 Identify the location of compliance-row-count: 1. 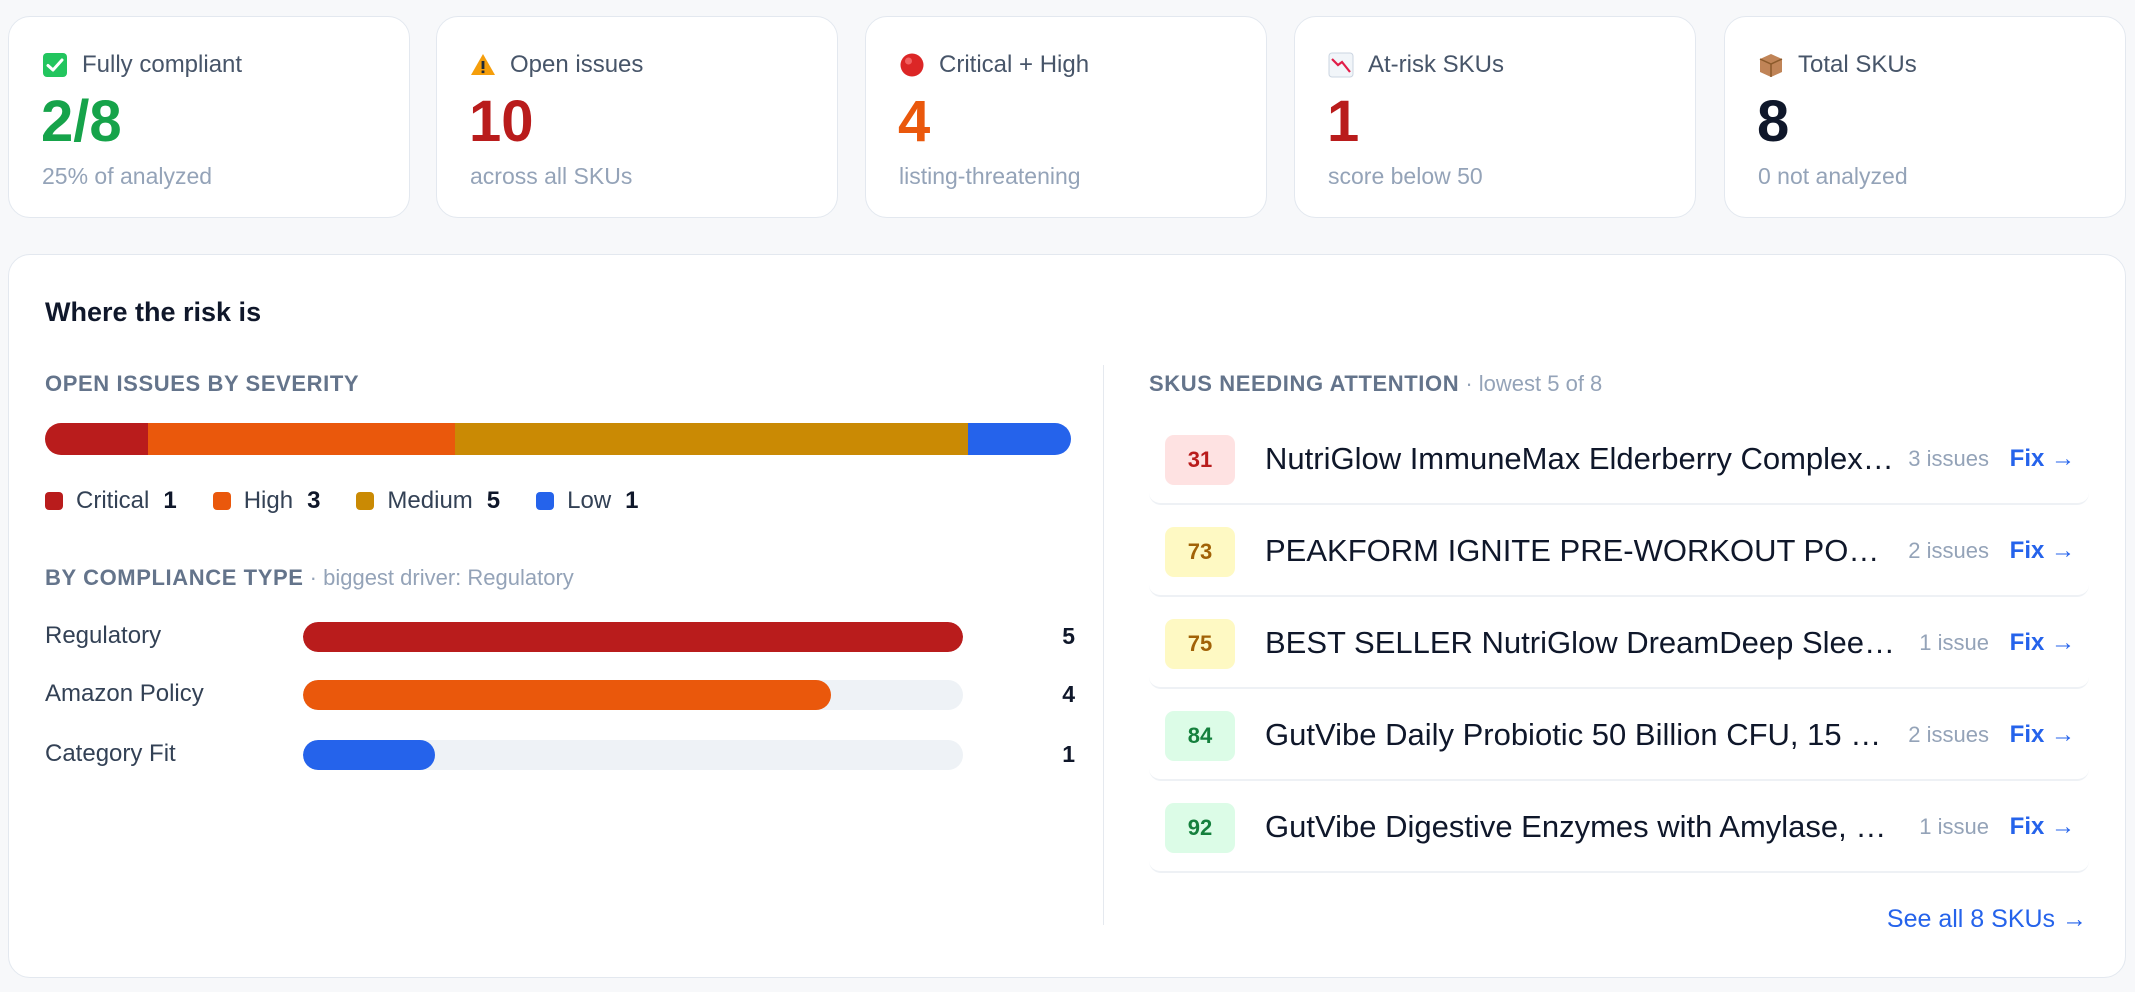
(1068, 754).